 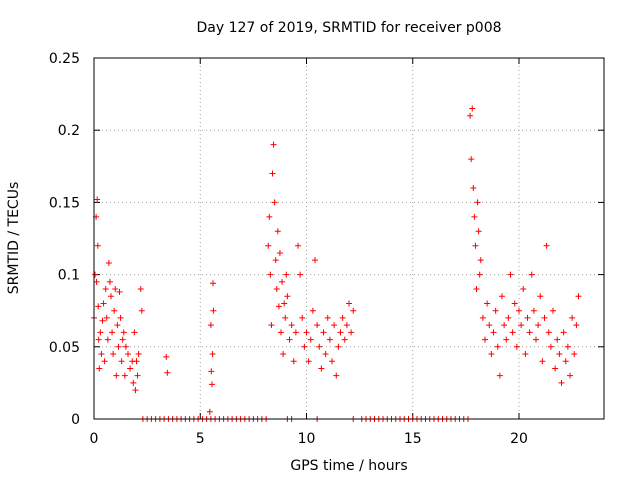 I want to click on y-axis-label: SRMTID / TECUs, so click(x=14, y=238).